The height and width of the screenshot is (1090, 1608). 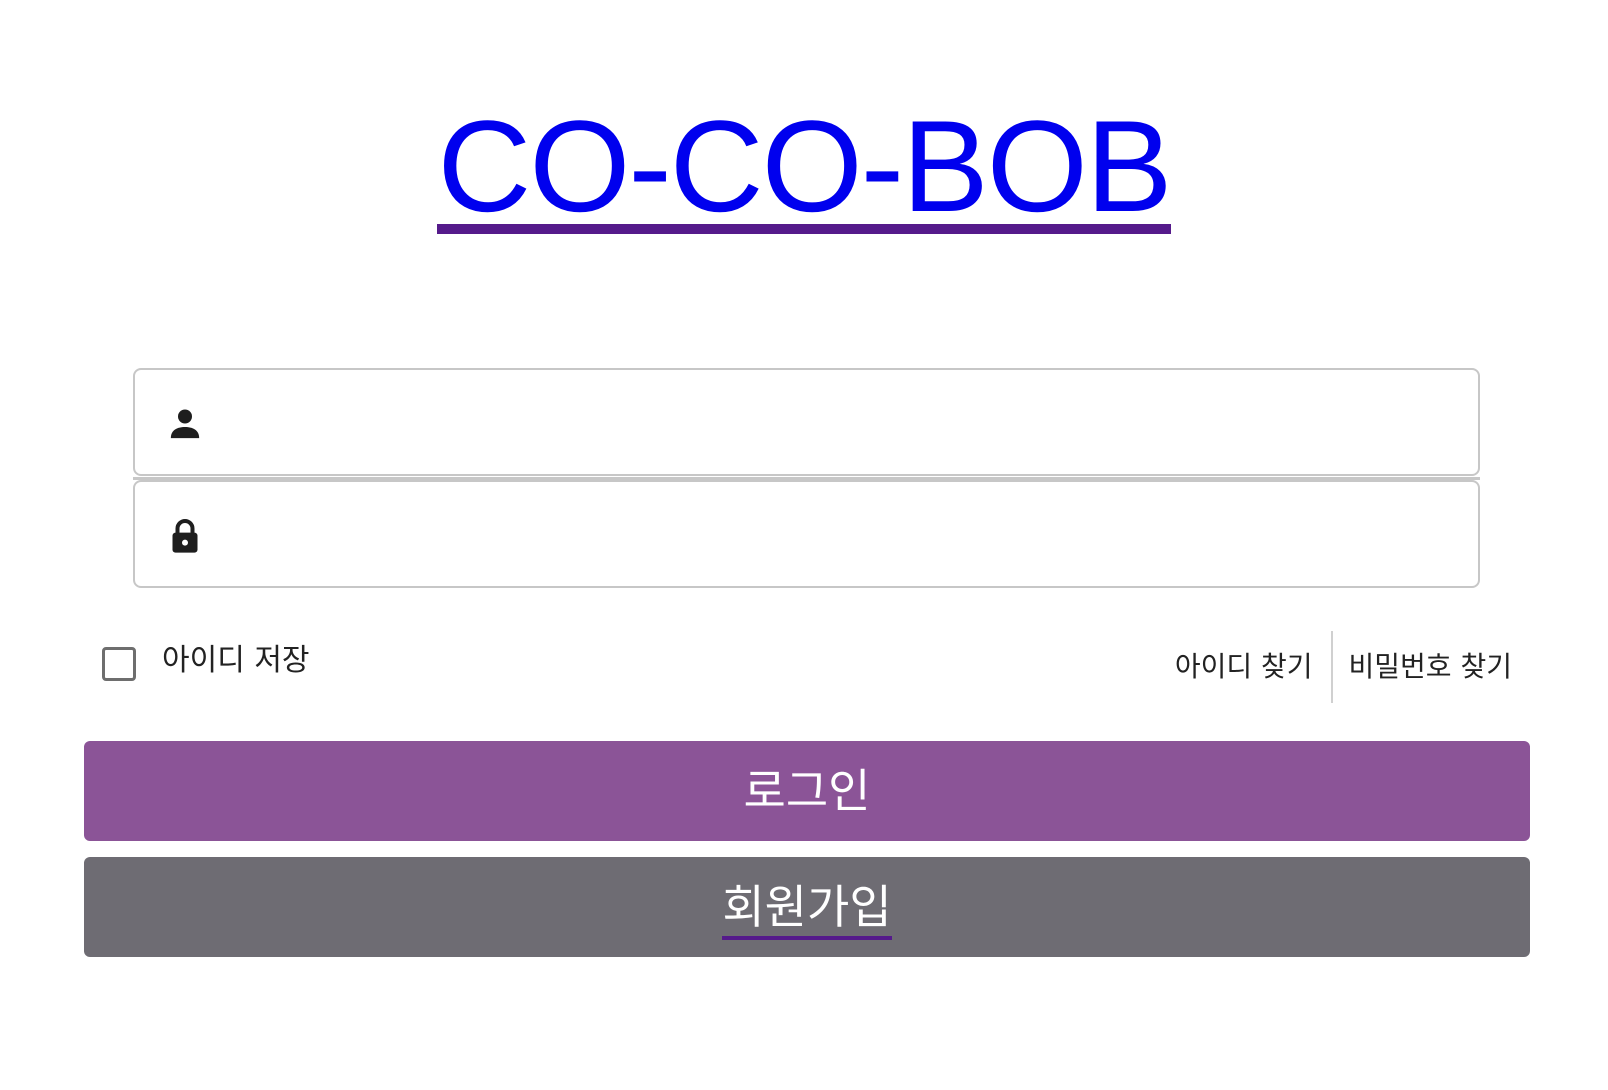 I want to click on signup-label: 회원가입, so click(x=807, y=909).